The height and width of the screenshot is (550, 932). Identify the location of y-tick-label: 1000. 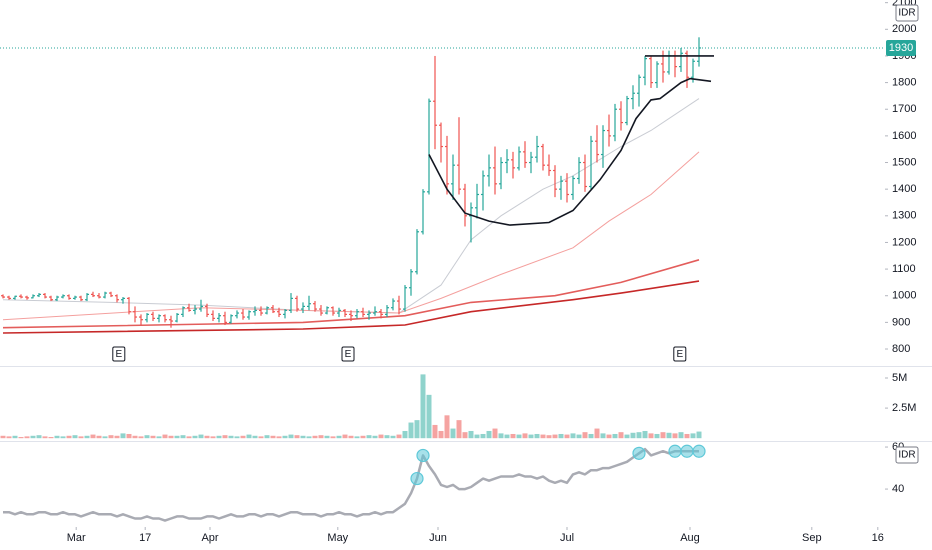
(904, 296).